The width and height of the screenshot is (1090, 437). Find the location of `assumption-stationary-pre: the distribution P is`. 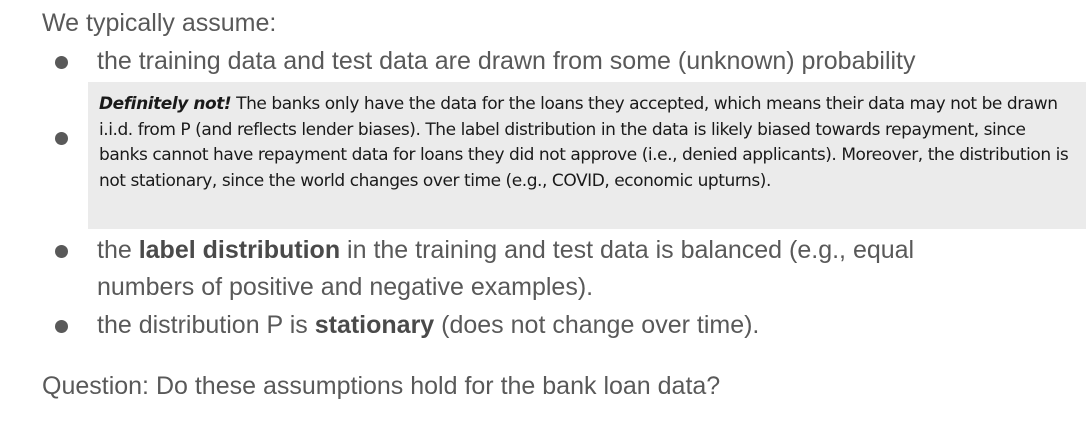

assumption-stationary-pre: the distribution P is is located at coordinates (206, 325).